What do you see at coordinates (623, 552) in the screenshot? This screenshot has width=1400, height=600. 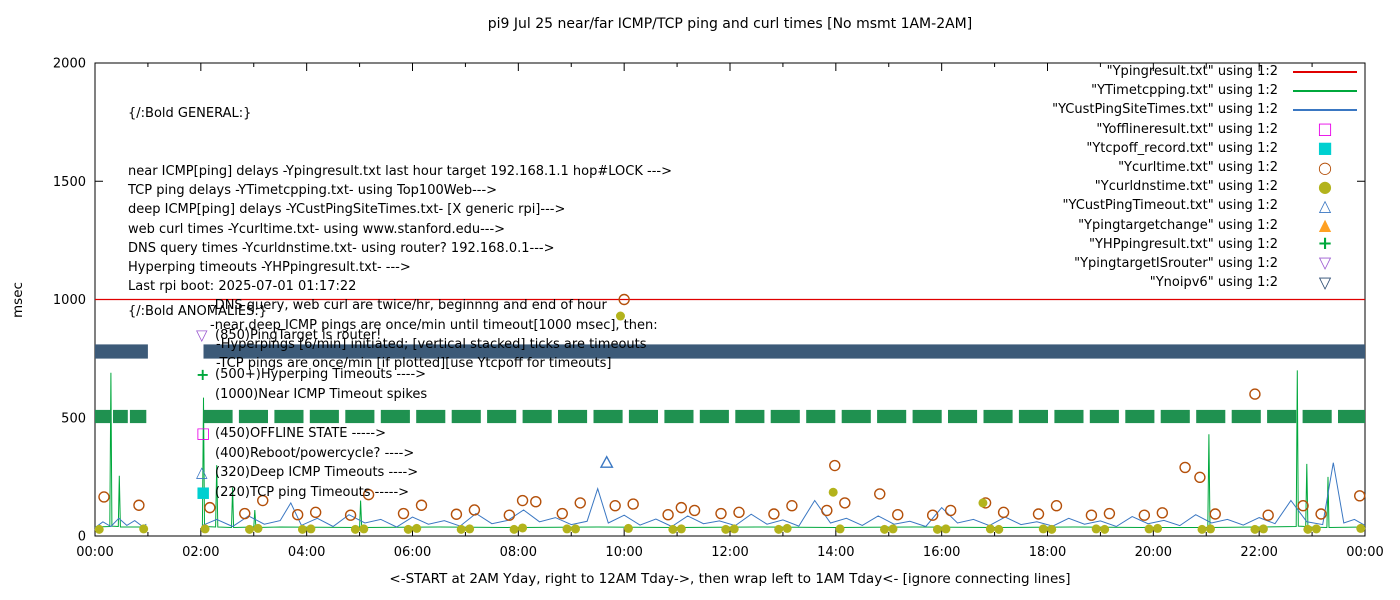 I see `x-tick-label: 10:00` at bounding box center [623, 552].